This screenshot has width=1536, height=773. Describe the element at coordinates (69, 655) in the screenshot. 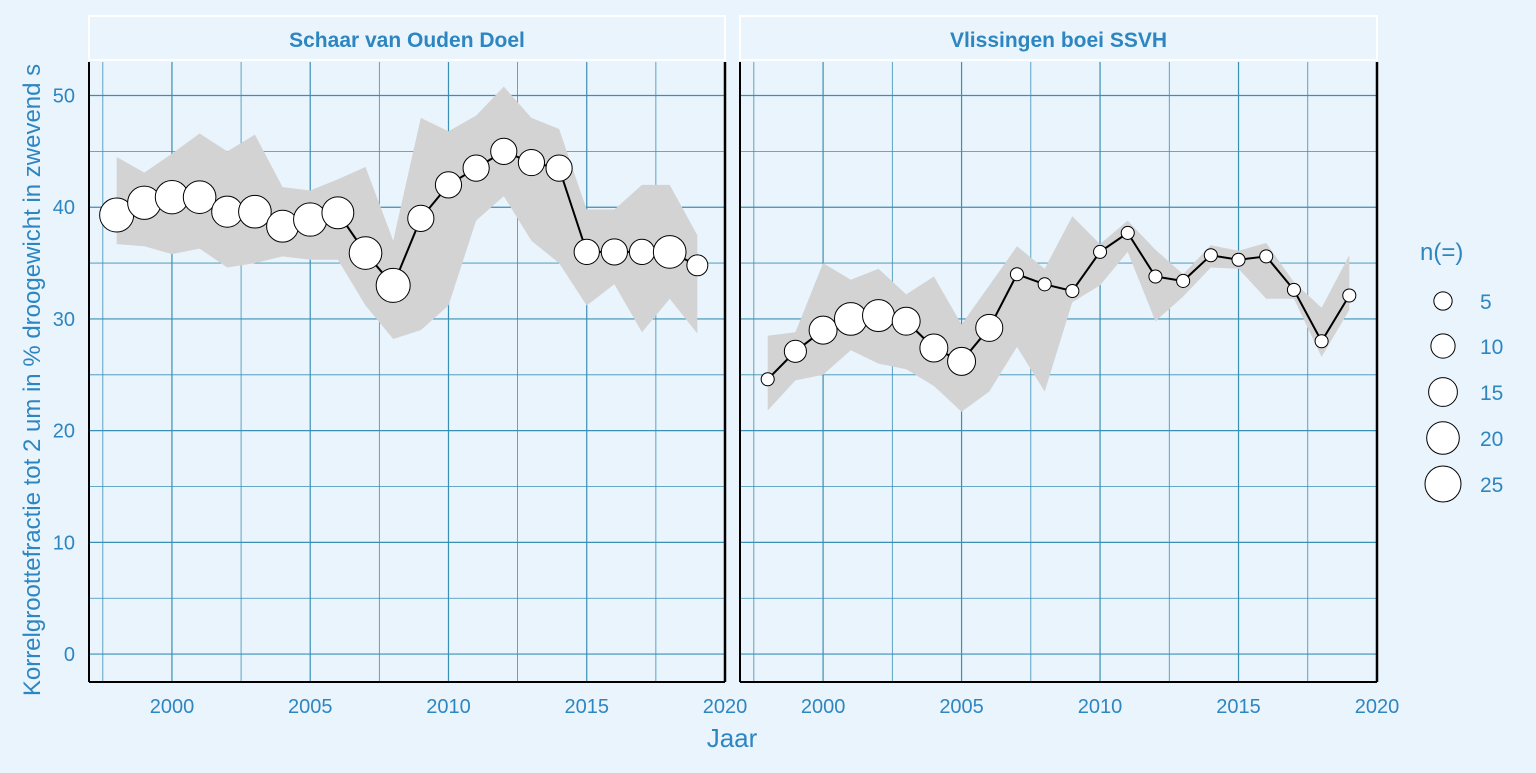

I see `y-tick-label: 0` at that location.